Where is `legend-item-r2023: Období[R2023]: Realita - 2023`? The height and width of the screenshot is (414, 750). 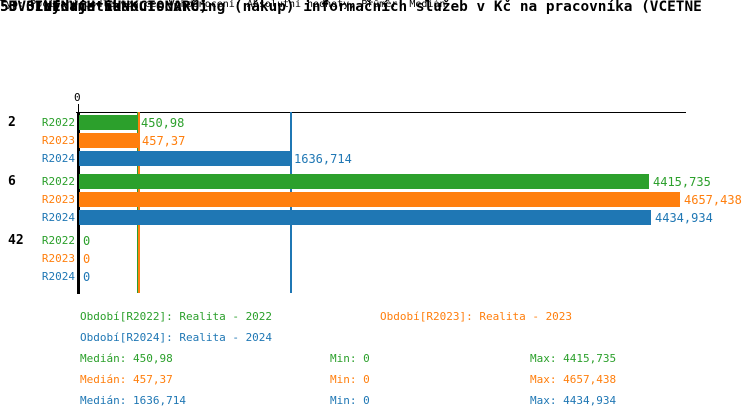 legend-item-r2023: Období[R2023]: Realita - 2023 is located at coordinates (476, 316).